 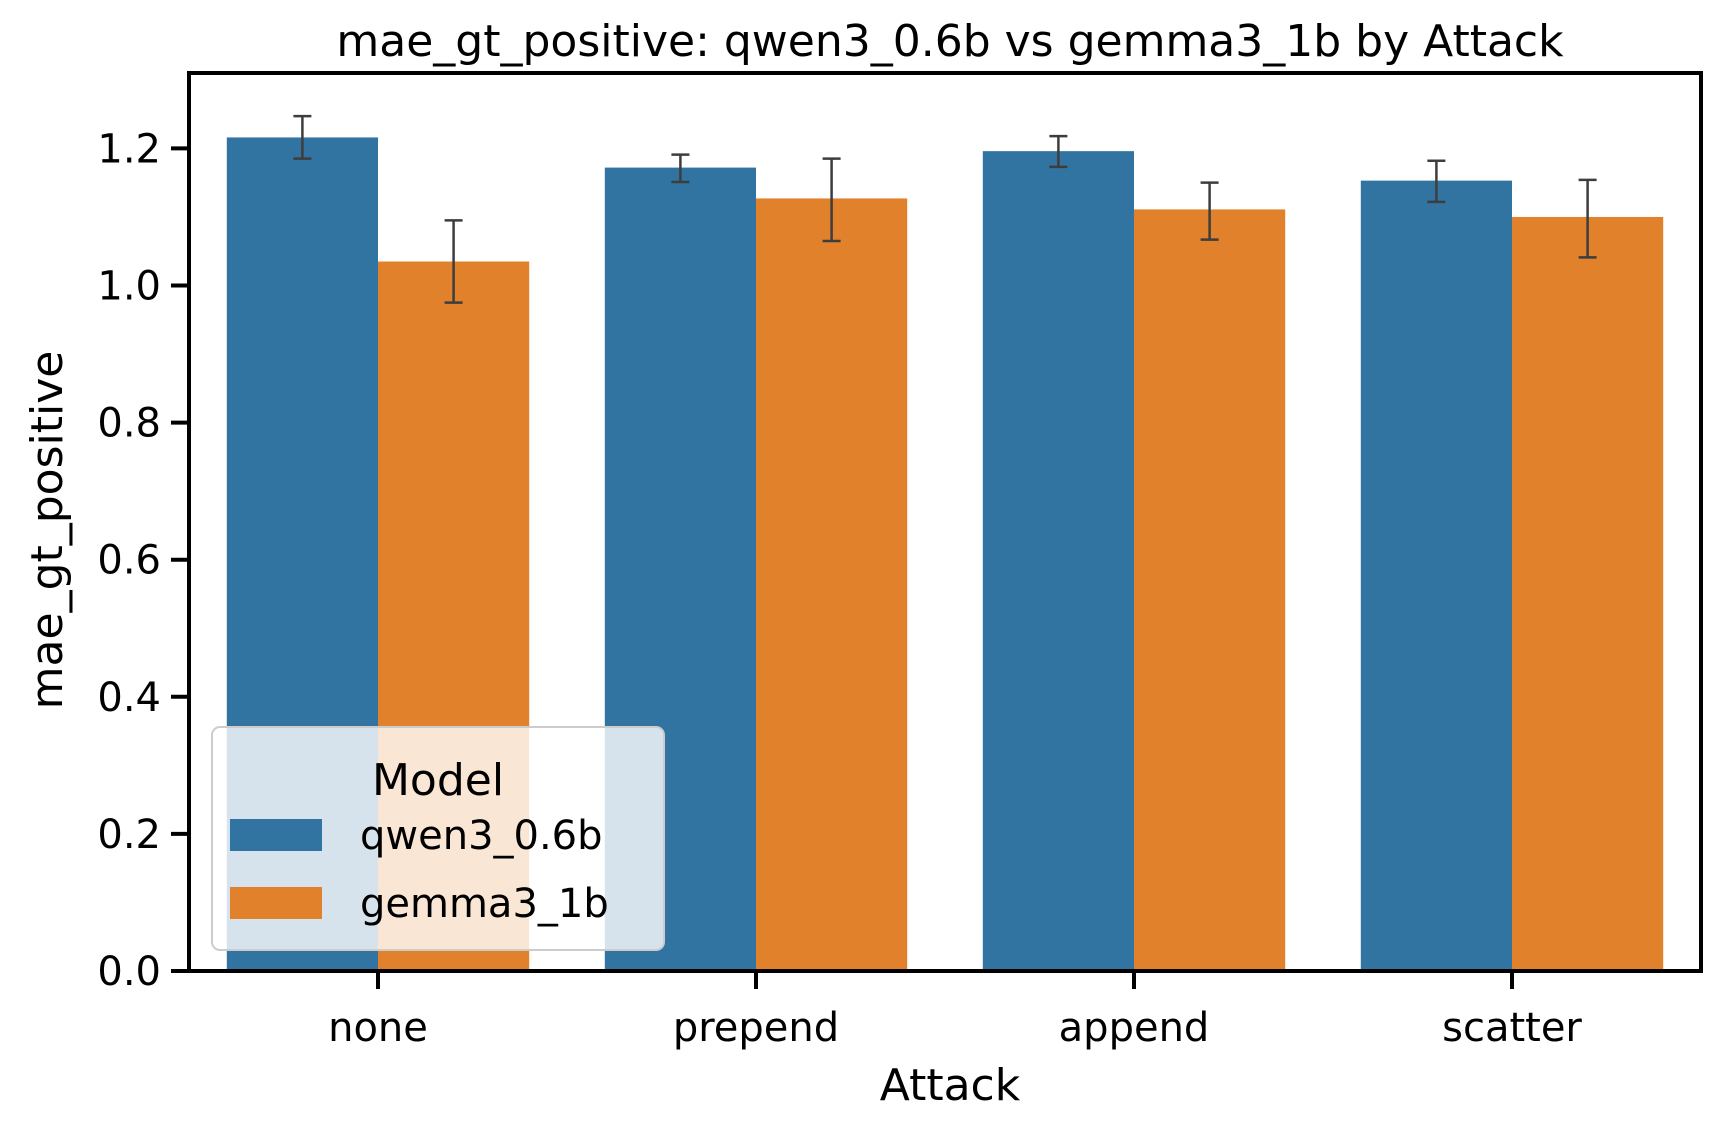 I want to click on bar-gemma3_1b-prepend, so click(x=832, y=584).